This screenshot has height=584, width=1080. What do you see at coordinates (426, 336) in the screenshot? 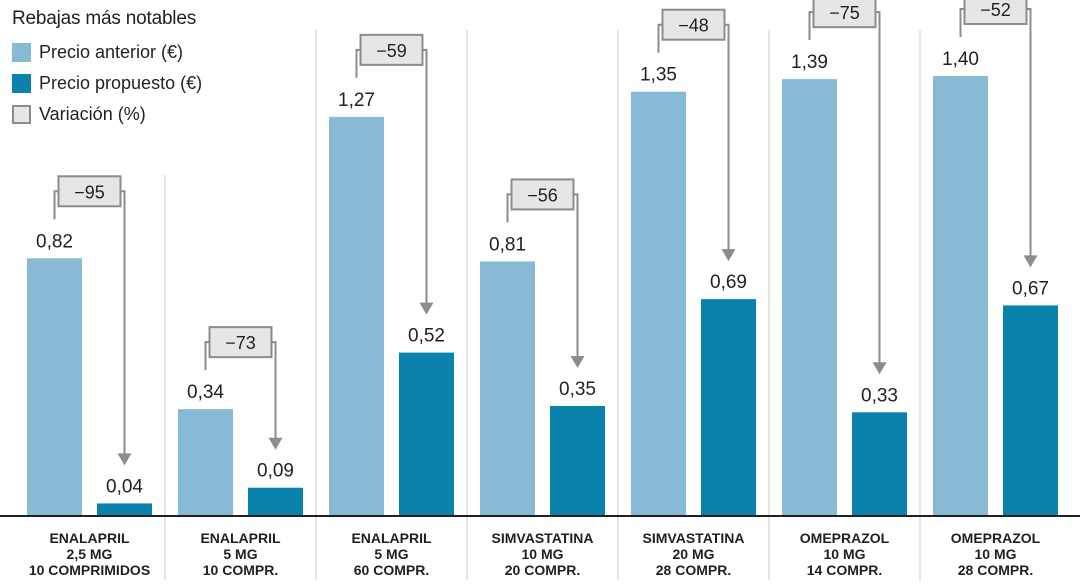
I see `value-label-proposed: 0,52` at bounding box center [426, 336].